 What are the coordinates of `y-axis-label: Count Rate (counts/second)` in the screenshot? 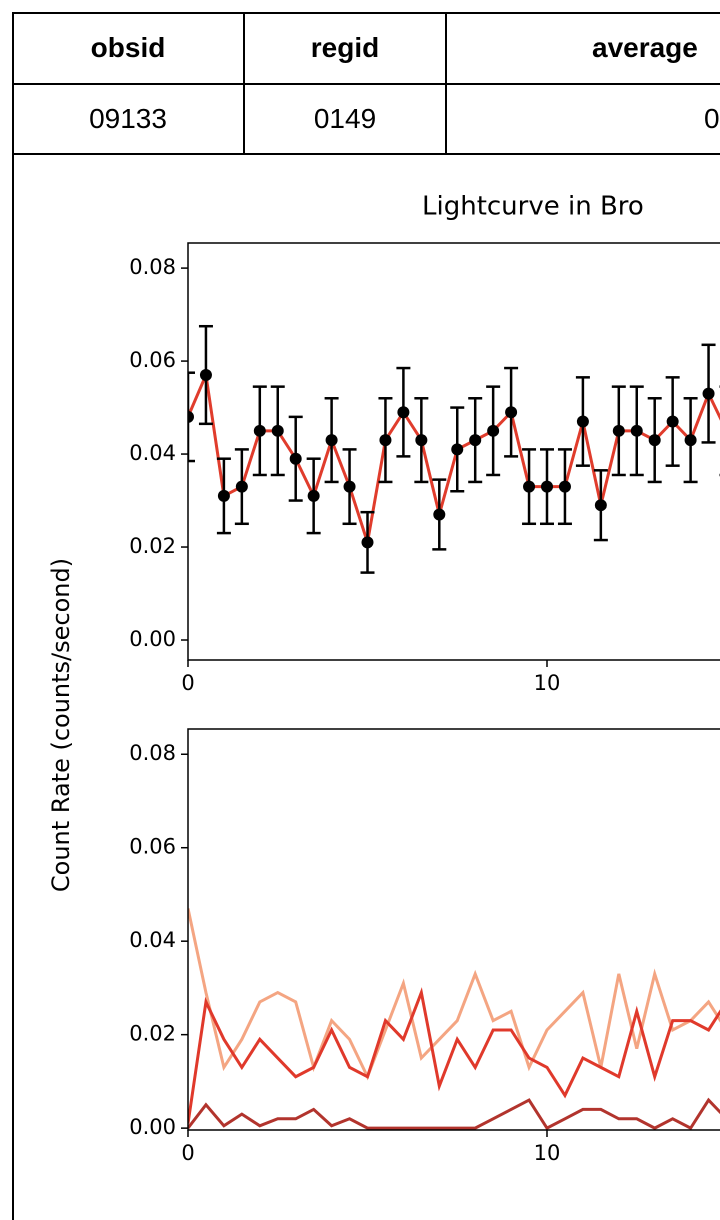 It's located at (61, 725).